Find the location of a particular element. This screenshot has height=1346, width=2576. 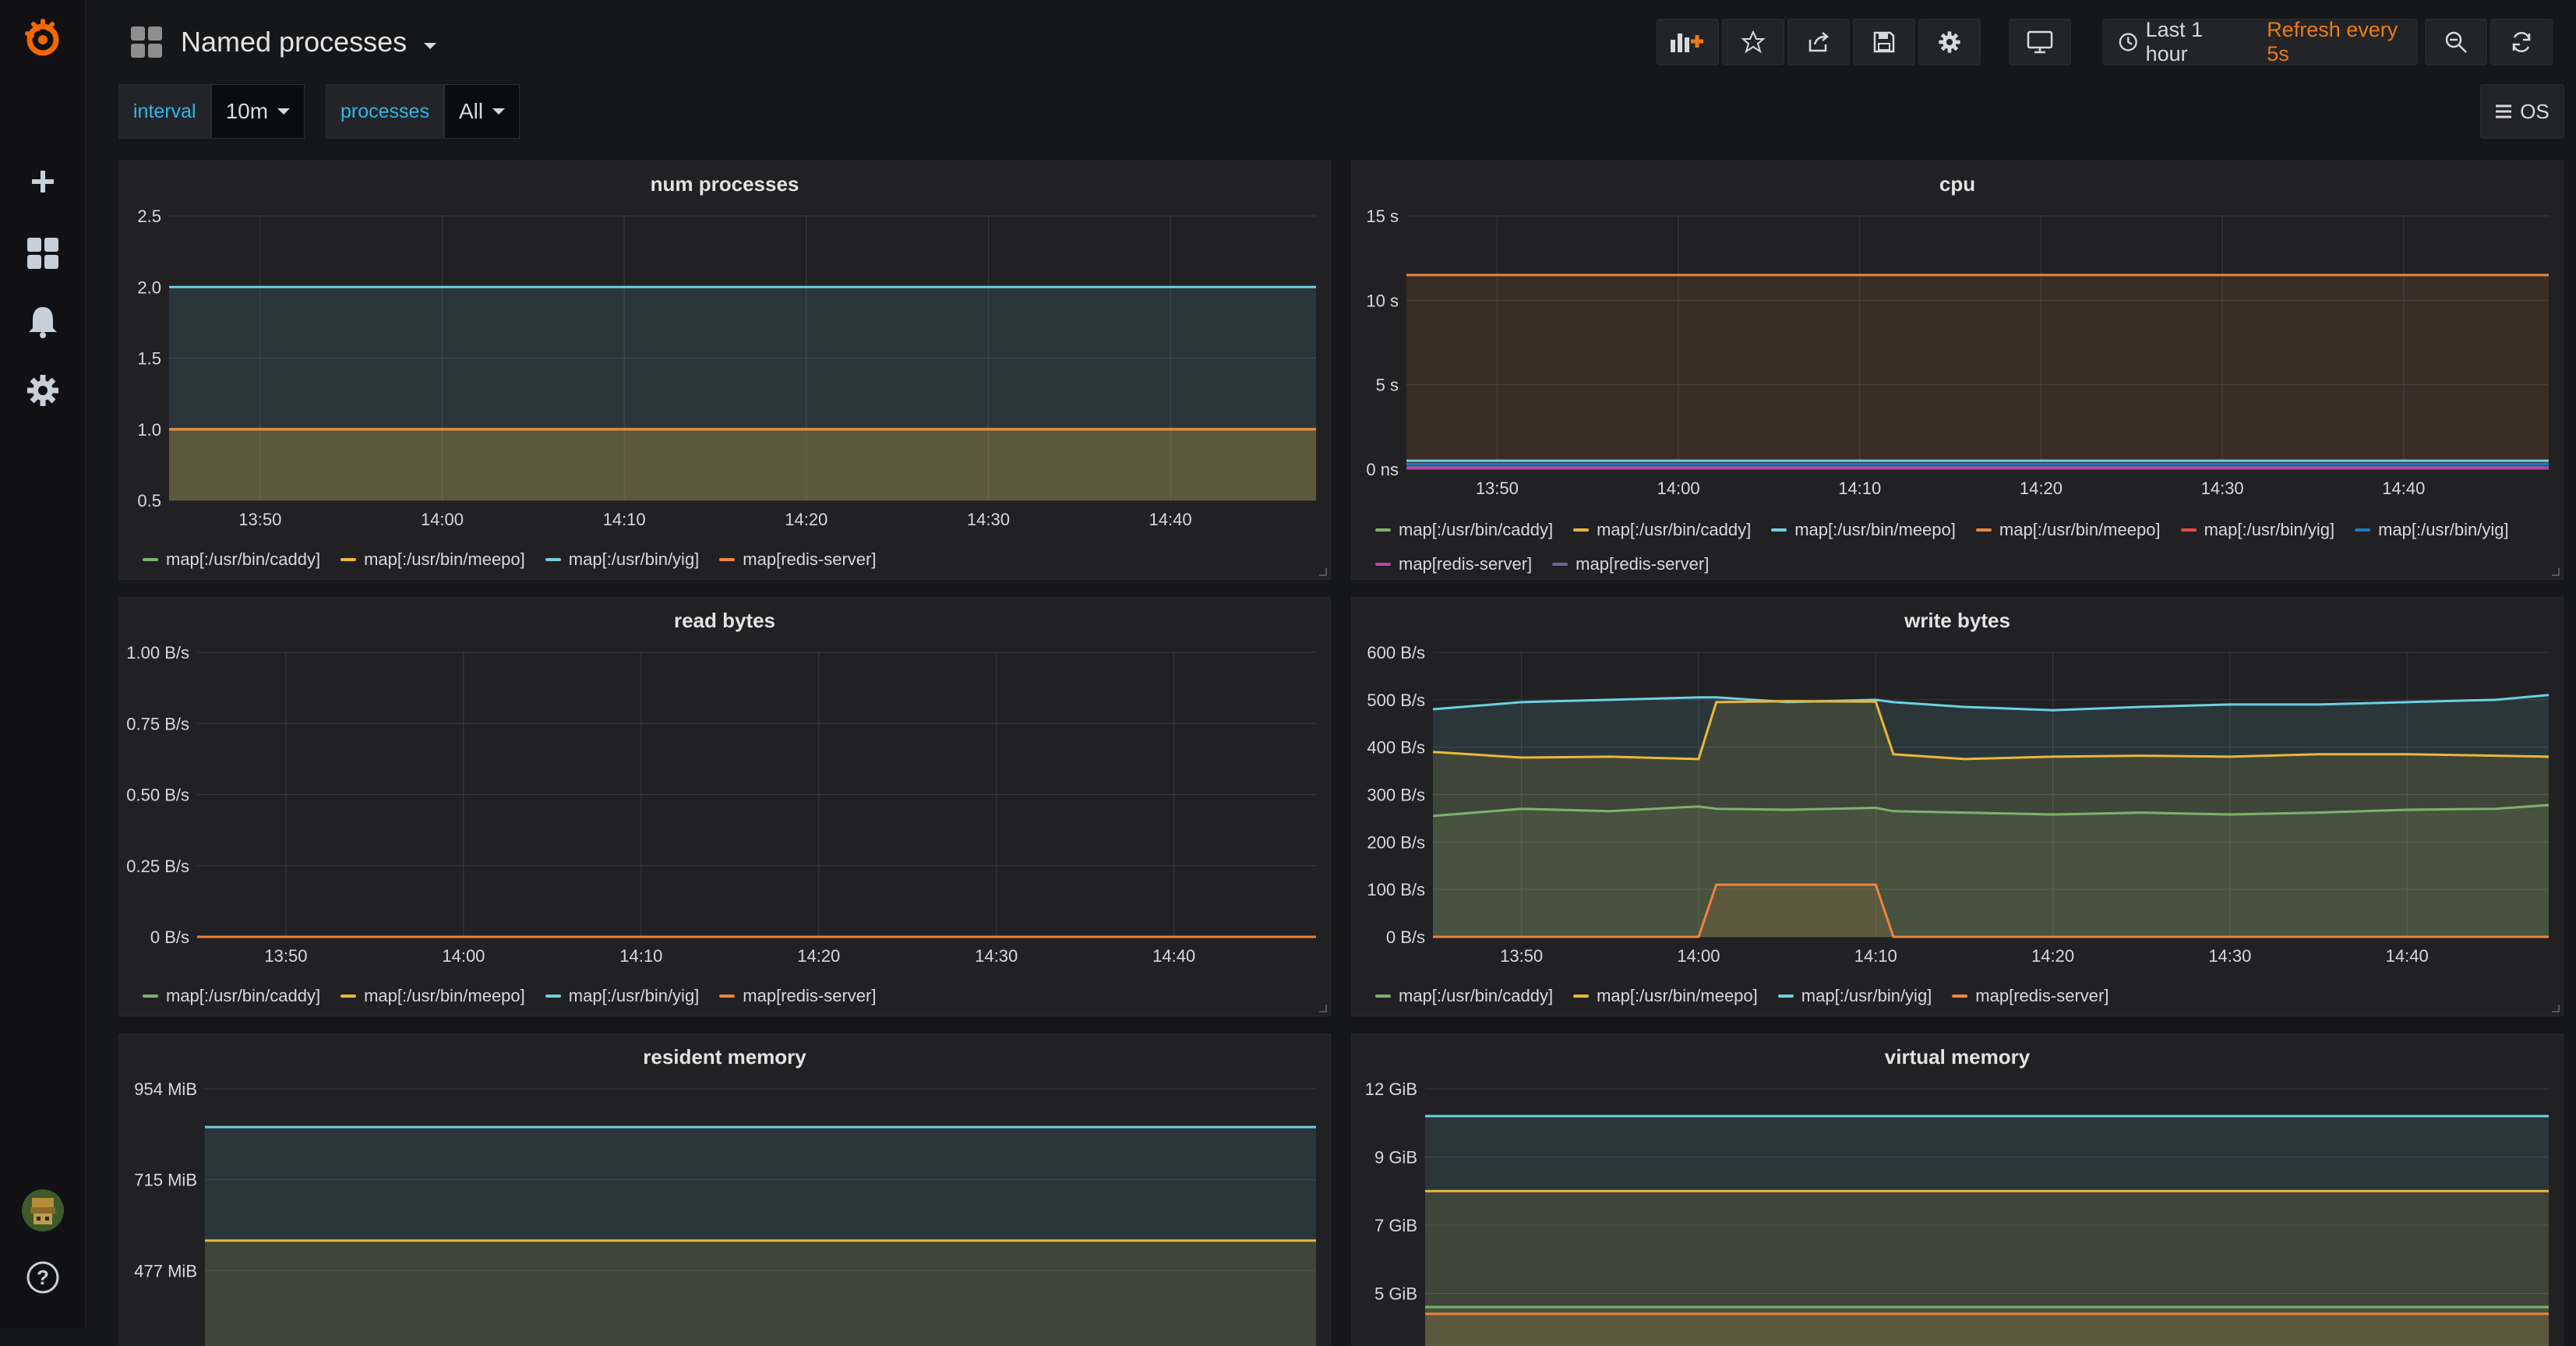

dashboard-grid-icon is located at coordinates (43, 253).